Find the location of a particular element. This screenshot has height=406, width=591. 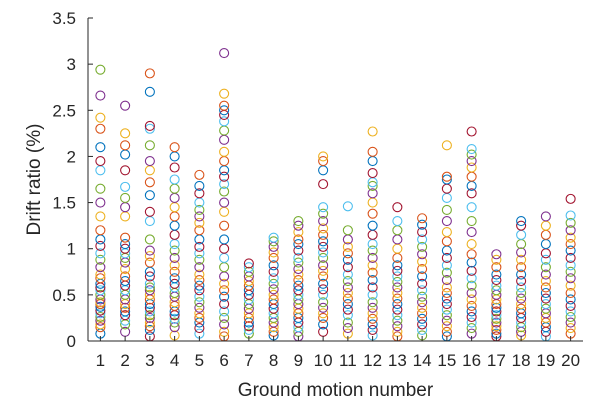

x-tick-label: 8 is located at coordinates (273, 360).